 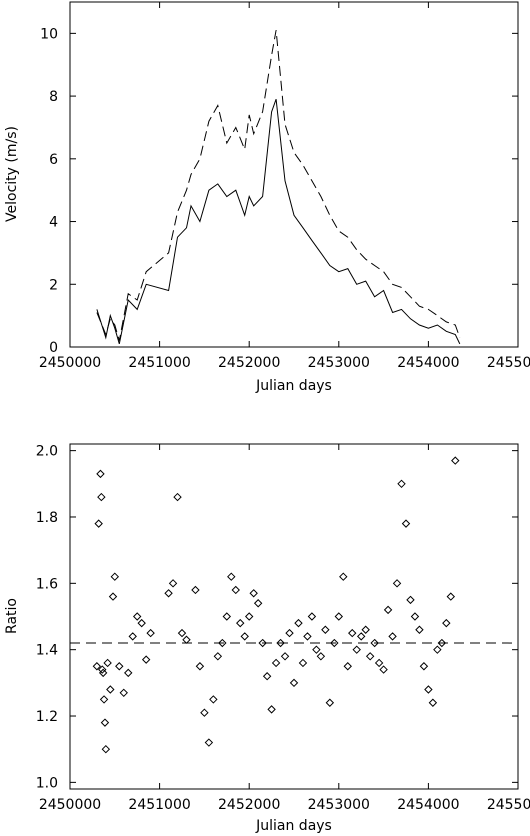 What do you see at coordinates (47, 651) in the screenshot?
I see `y-tick-label: 1.4` at bounding box center [47, 651].